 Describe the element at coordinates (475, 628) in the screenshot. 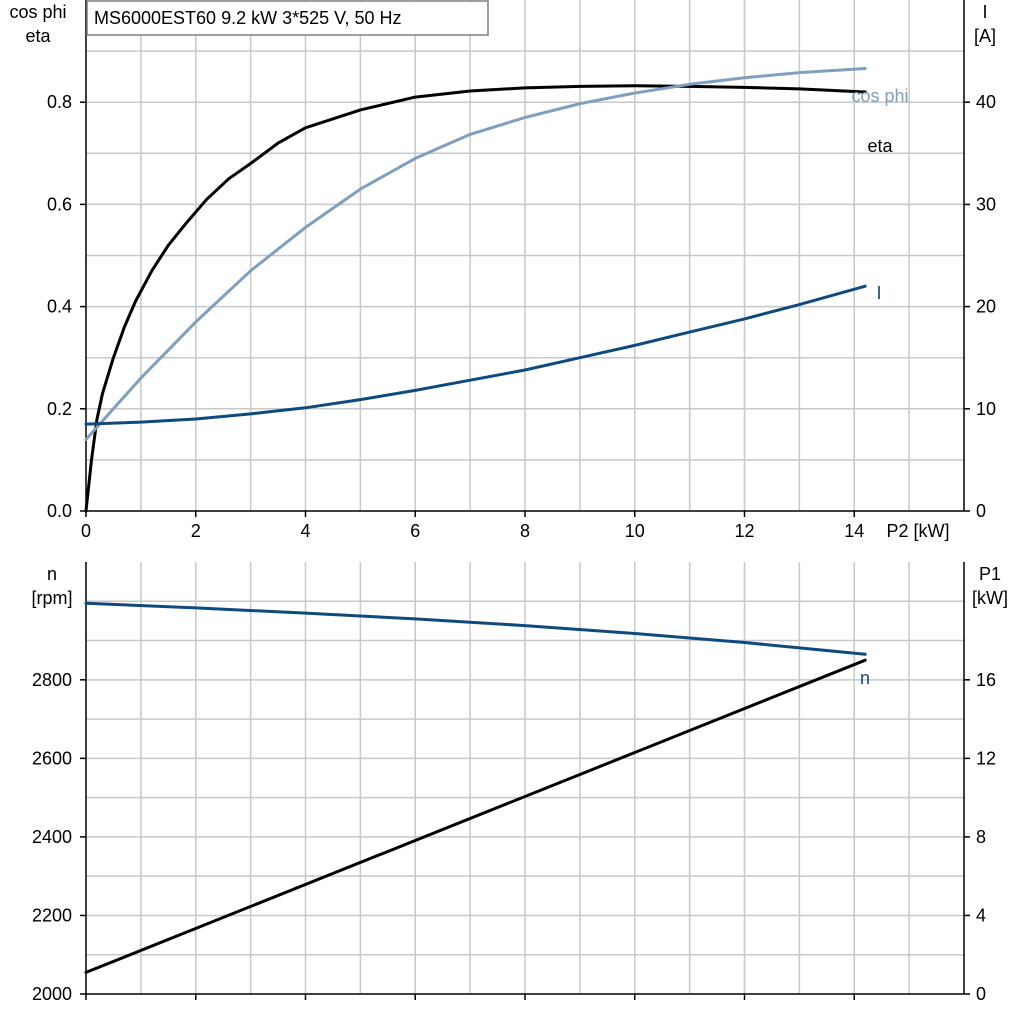

I see `panel2-n-line` at that location.